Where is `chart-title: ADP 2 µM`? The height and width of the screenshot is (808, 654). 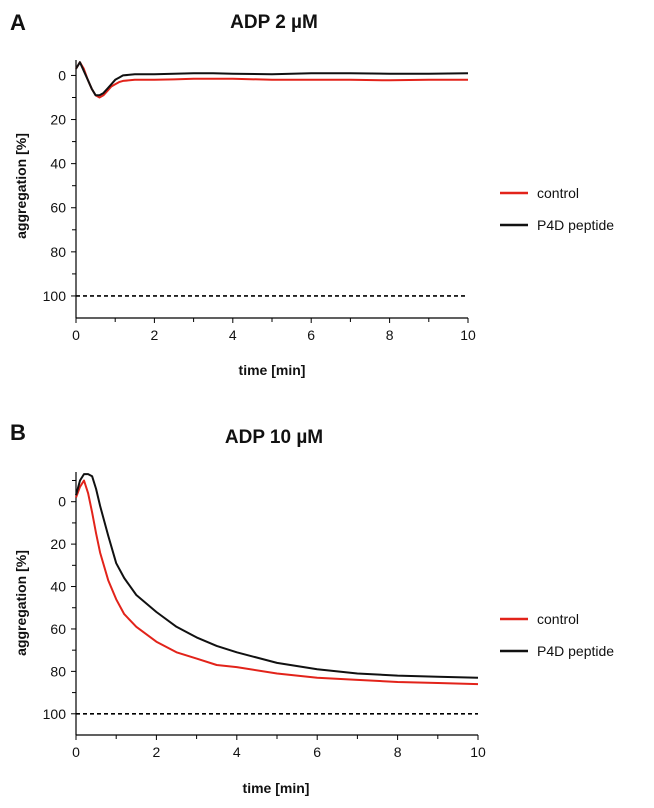 chart-title: ADP 2 µM is located at coordinates (274, 22).